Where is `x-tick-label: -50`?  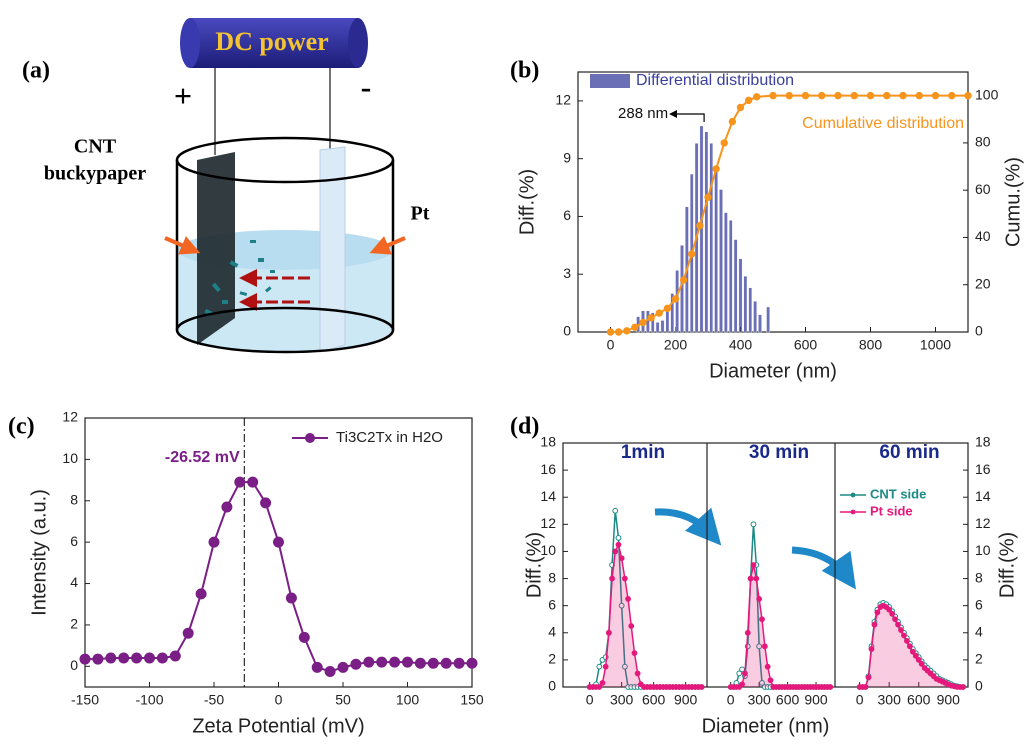 x-tick-label: -50 is located at coordinates (214, 700).